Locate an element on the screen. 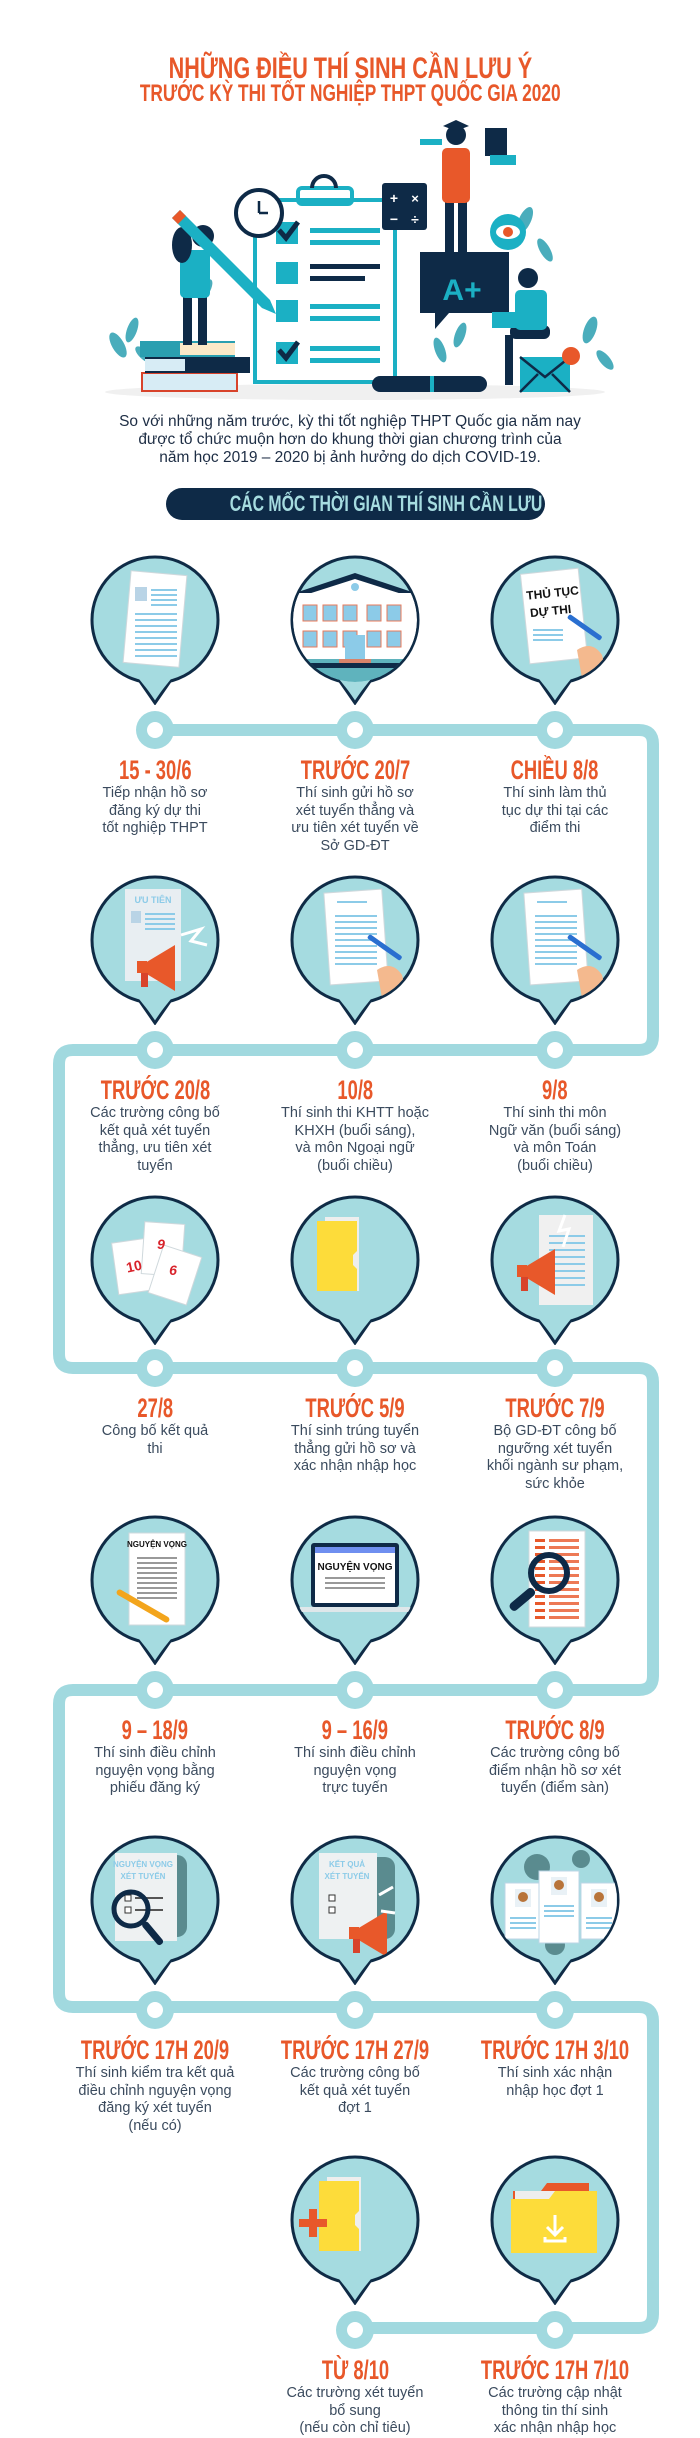 The height and width of the screenshot is (2438, 700). document-icon is located at coordinates (155, 630).